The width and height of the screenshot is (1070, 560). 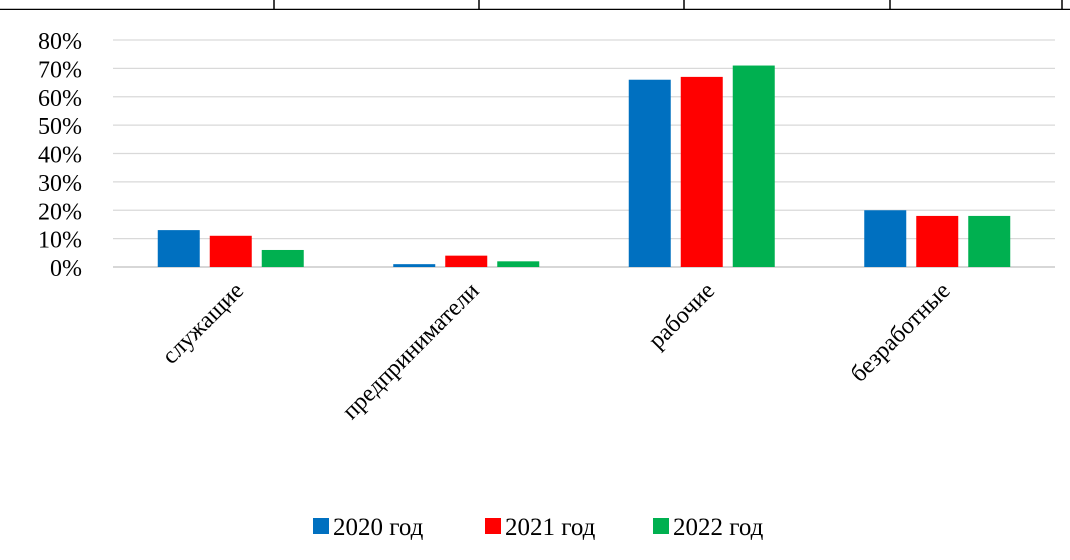 I want to click on y-axis-ticks: 0%10% 20%30%40% 50%60% 70%80%, so click(x=60, y=155).